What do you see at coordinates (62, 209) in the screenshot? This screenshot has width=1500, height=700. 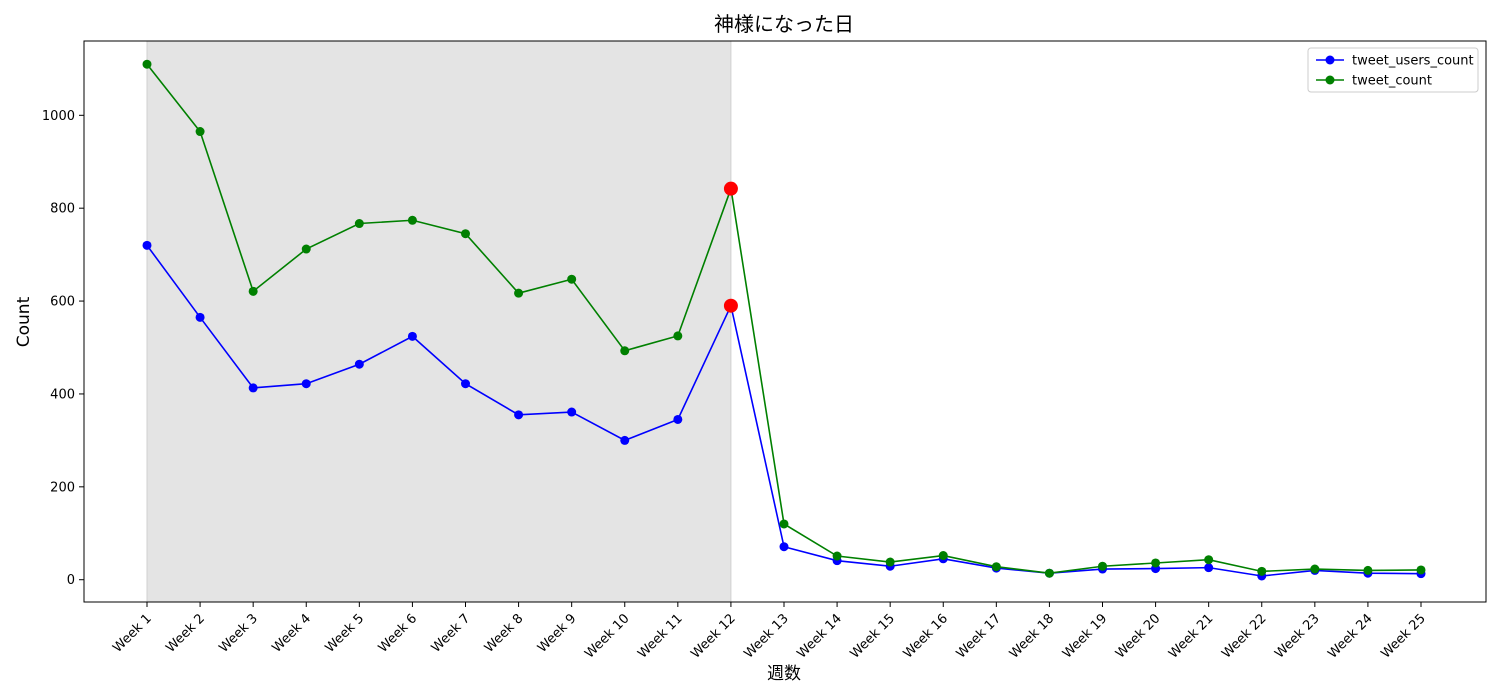 I see `y-tick-label: 800` at bounding box center [62, 209].